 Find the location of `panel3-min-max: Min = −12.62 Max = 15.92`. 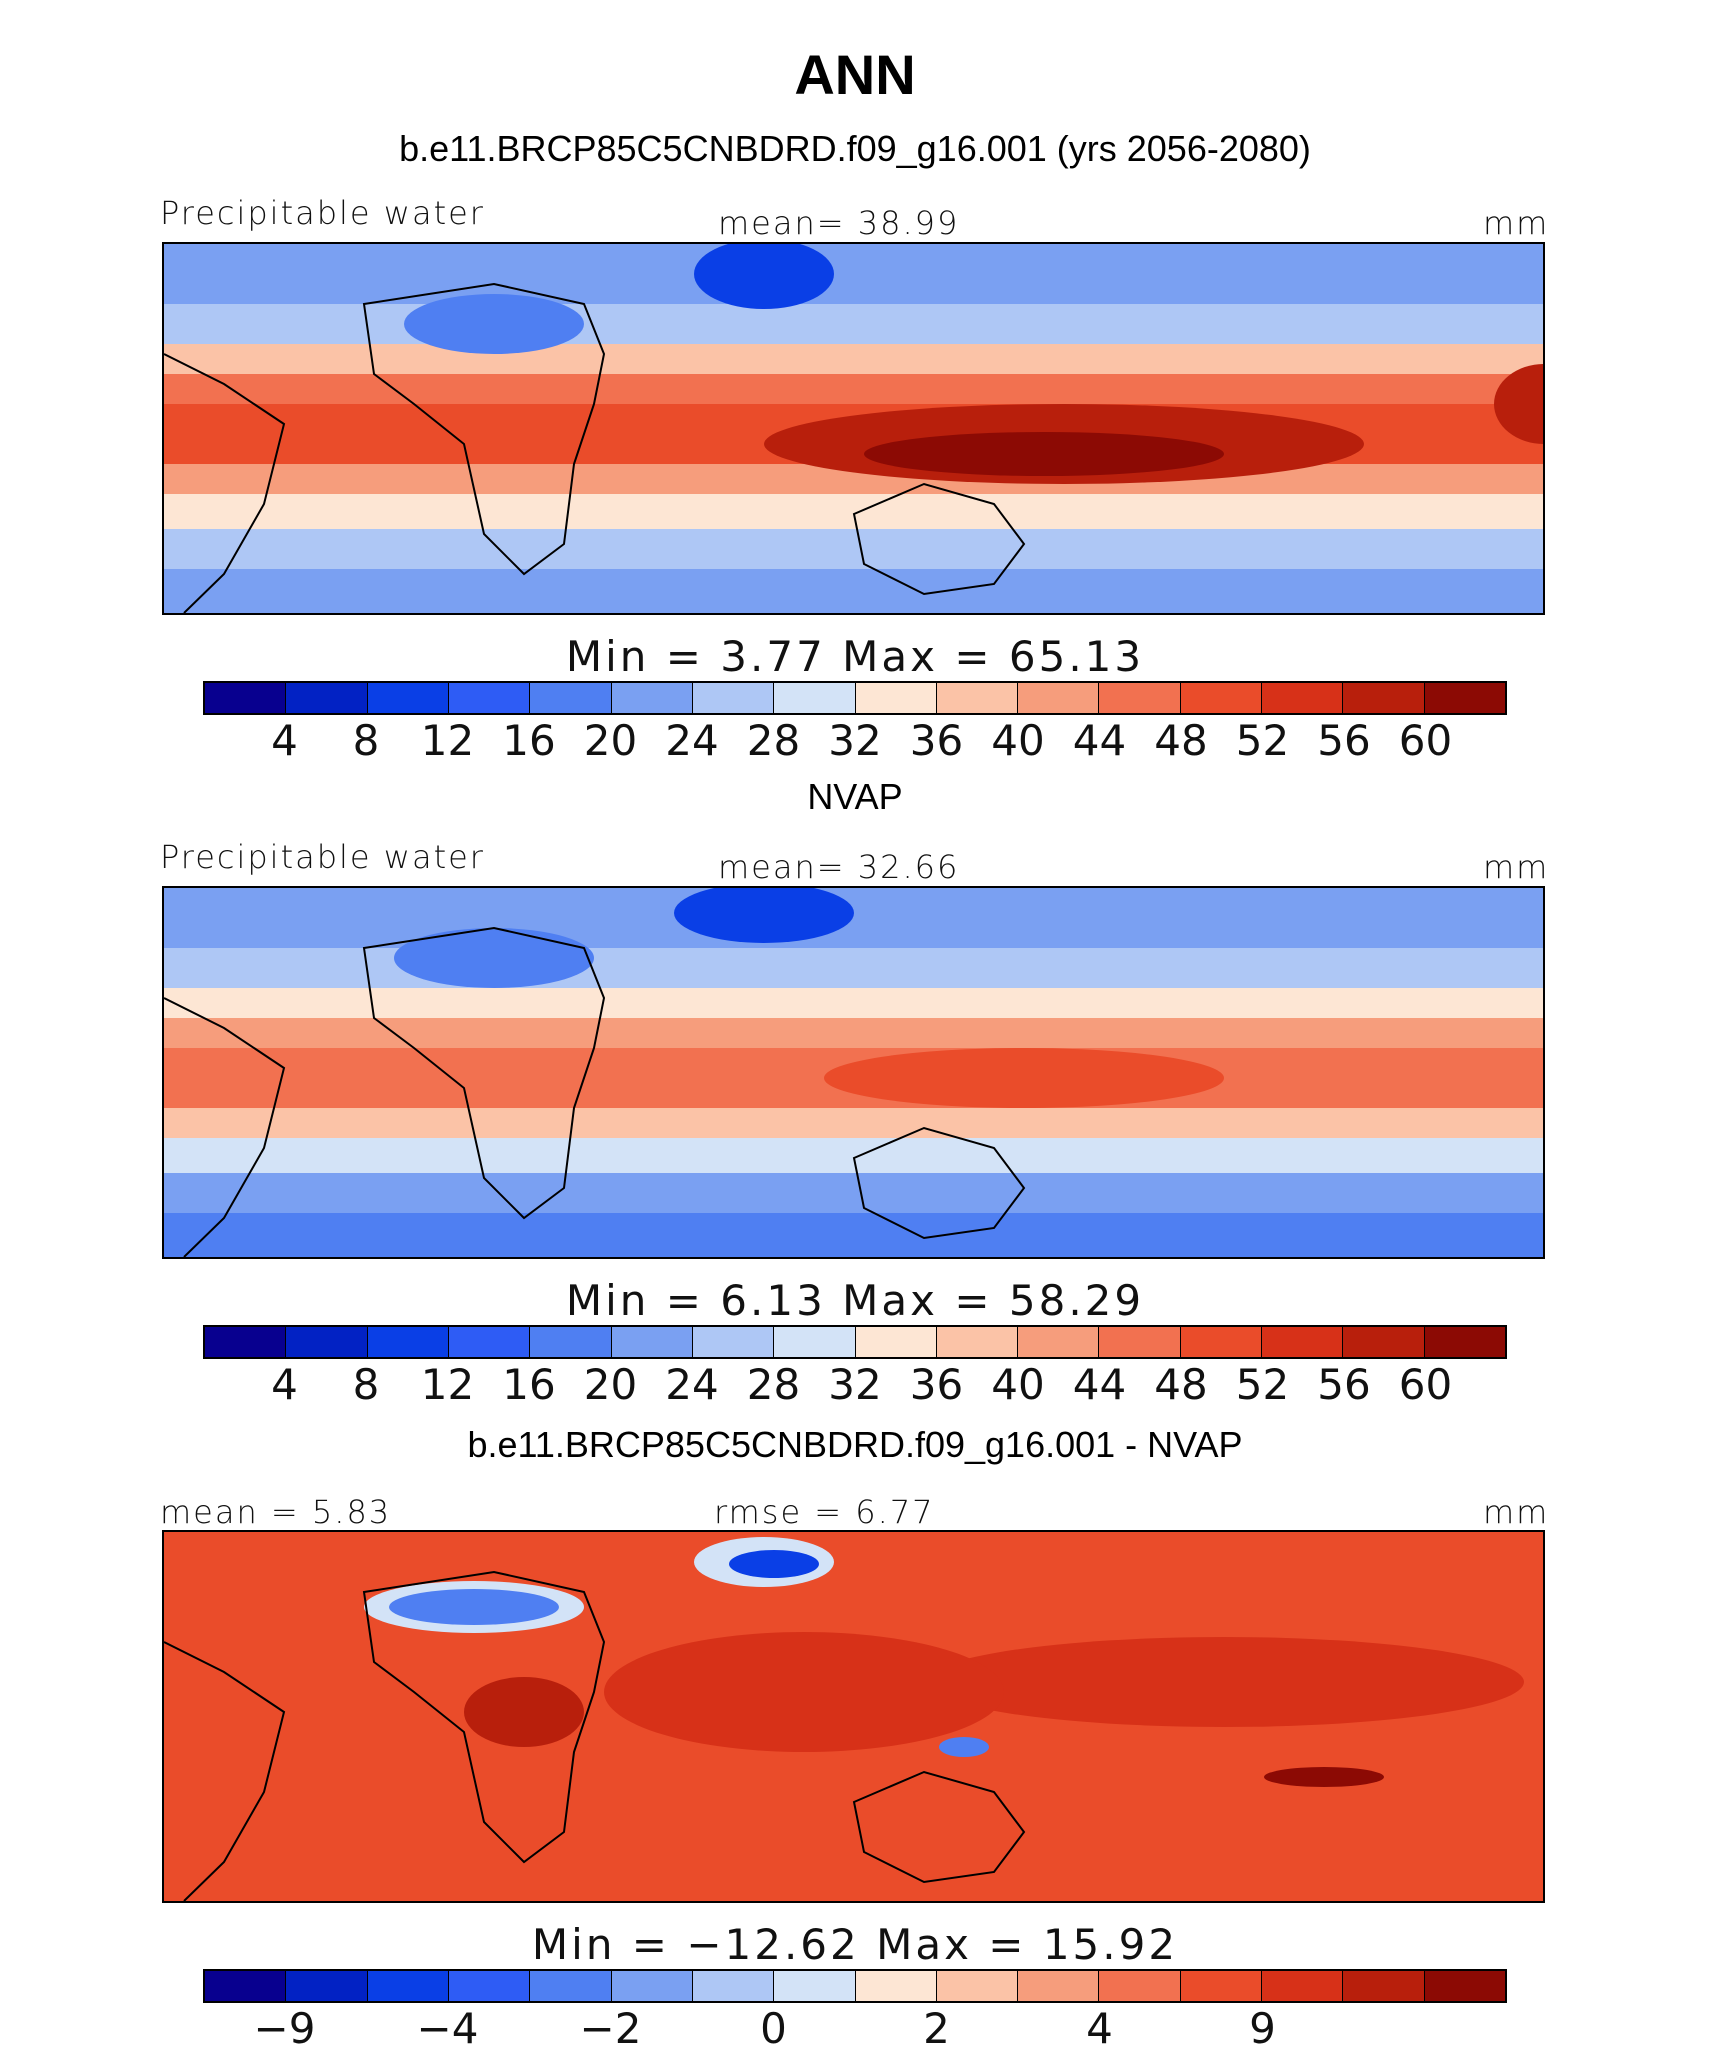

panel3-min-max: Min = −12.62 Max = 15.92 is located at coordinates (855, 1944).